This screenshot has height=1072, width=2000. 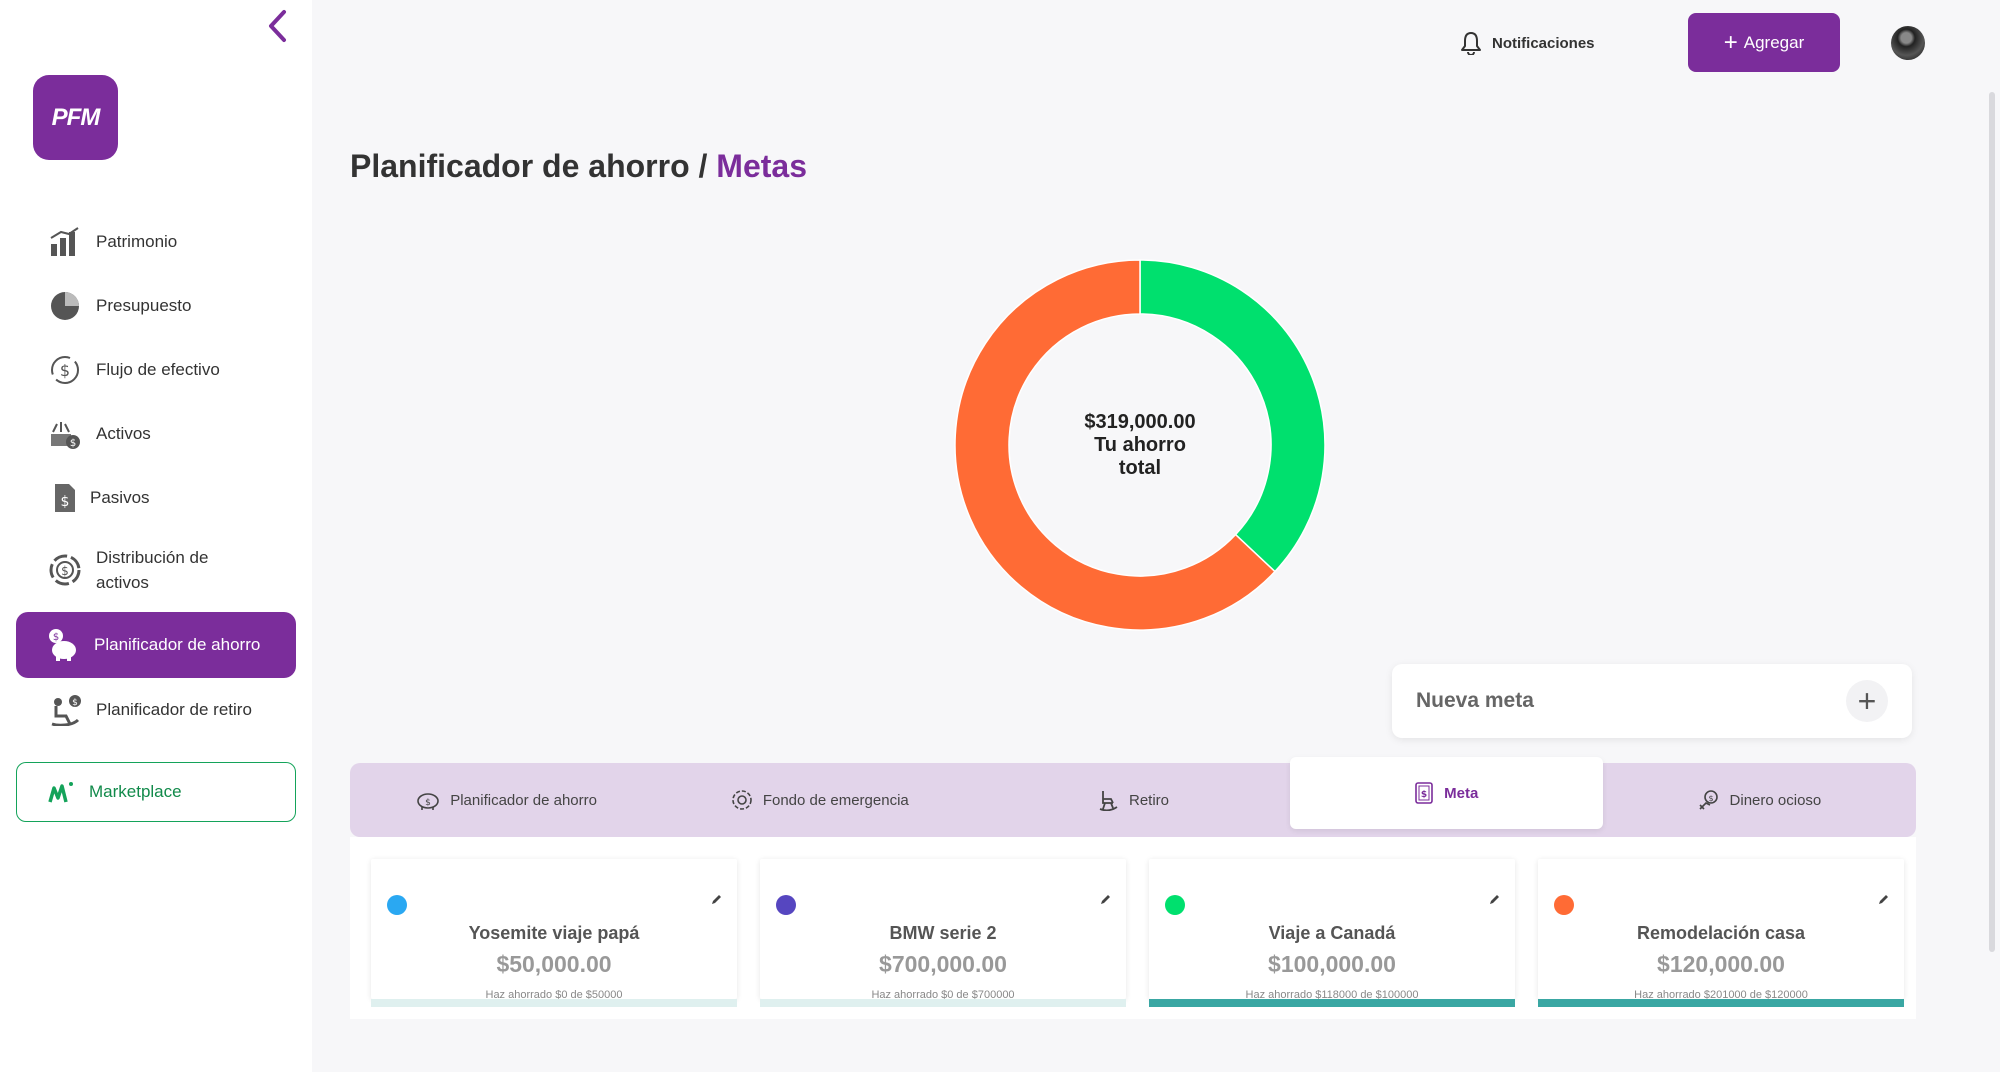 What do you see at coordinates (1108, 800) in the screenshot?
I see `rocking-chair-icon` at bounding box center [1108, 800].